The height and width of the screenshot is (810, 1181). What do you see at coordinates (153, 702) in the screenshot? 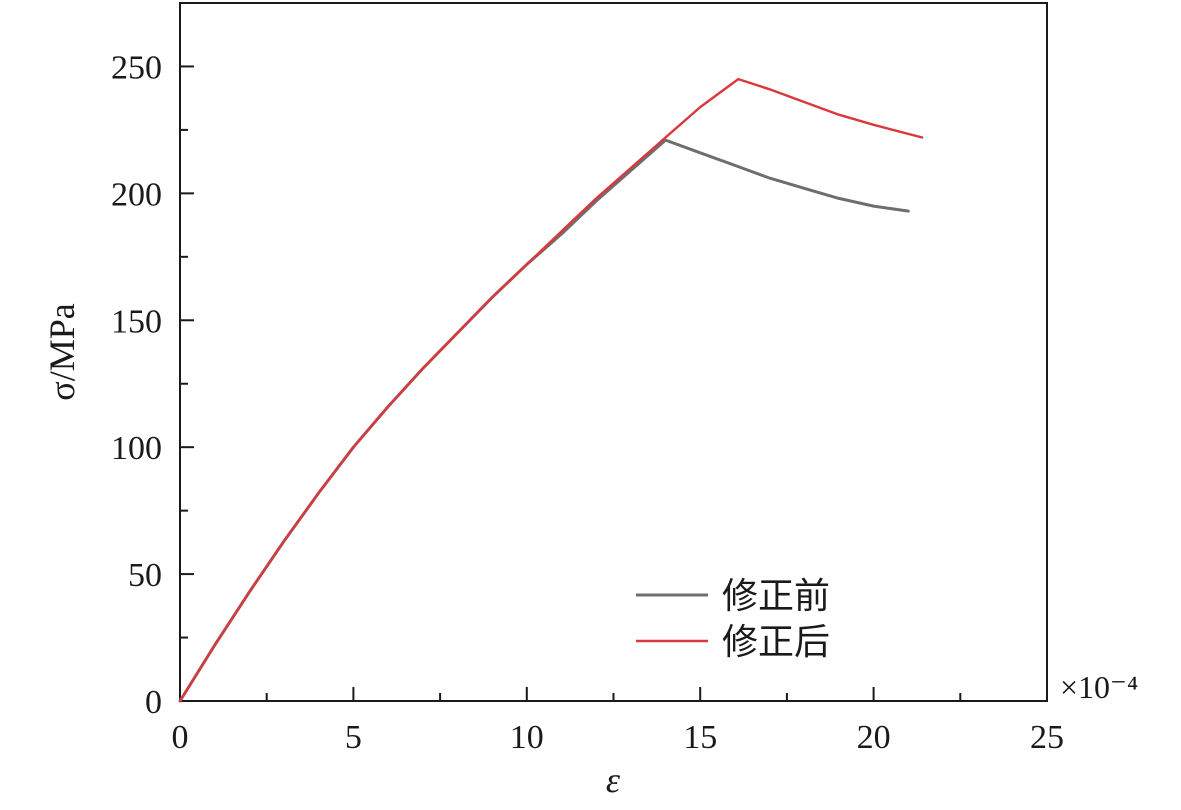
I see `y-tick-label: 0` at bounding box center [153, 702].